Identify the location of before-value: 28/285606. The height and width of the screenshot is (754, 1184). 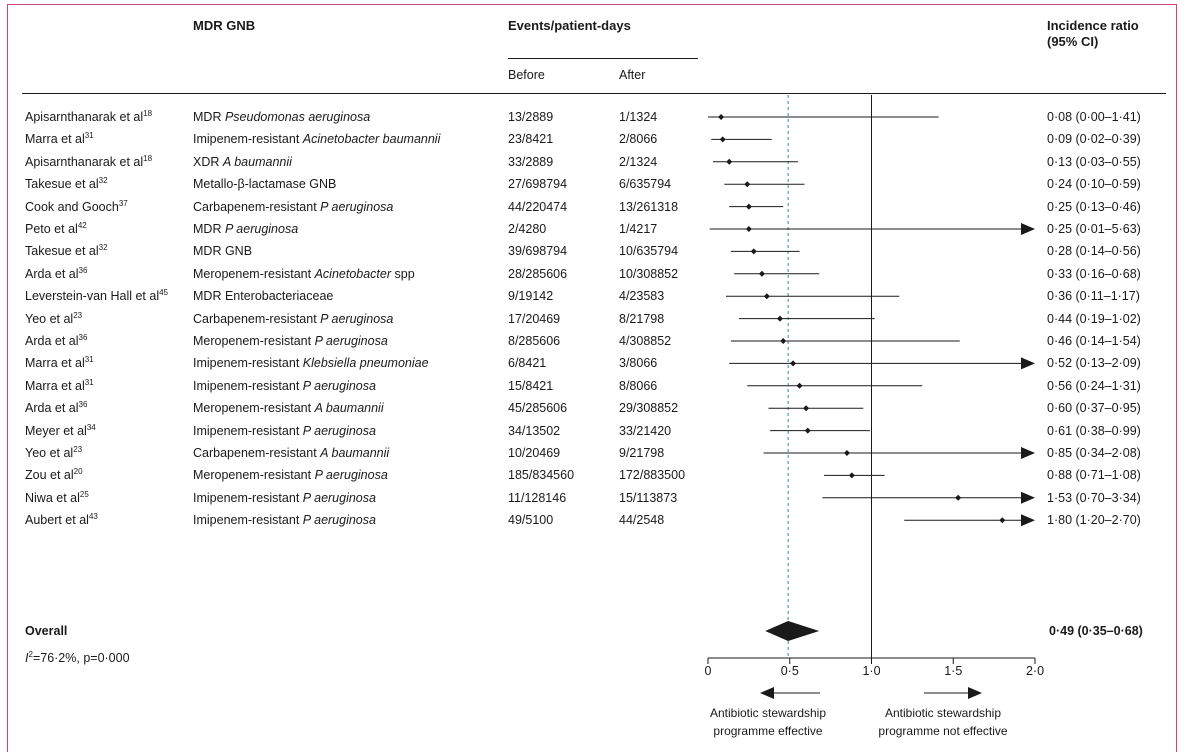
(538, 273).